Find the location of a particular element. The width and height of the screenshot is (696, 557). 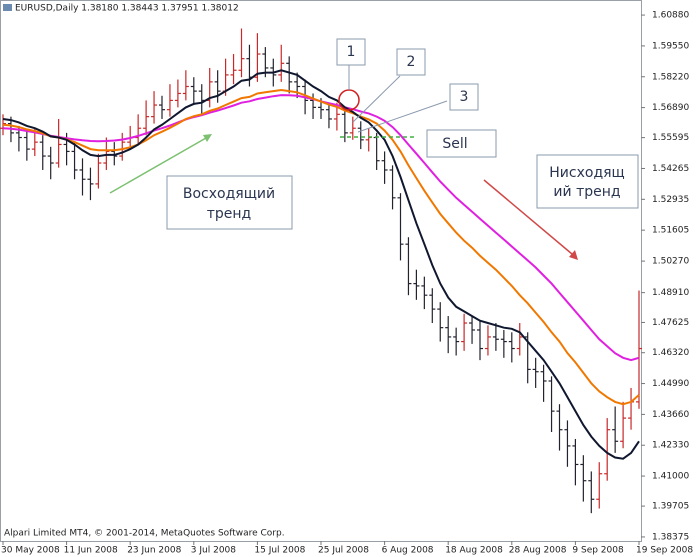

symbol-icon is located at coordinates (7, 7).